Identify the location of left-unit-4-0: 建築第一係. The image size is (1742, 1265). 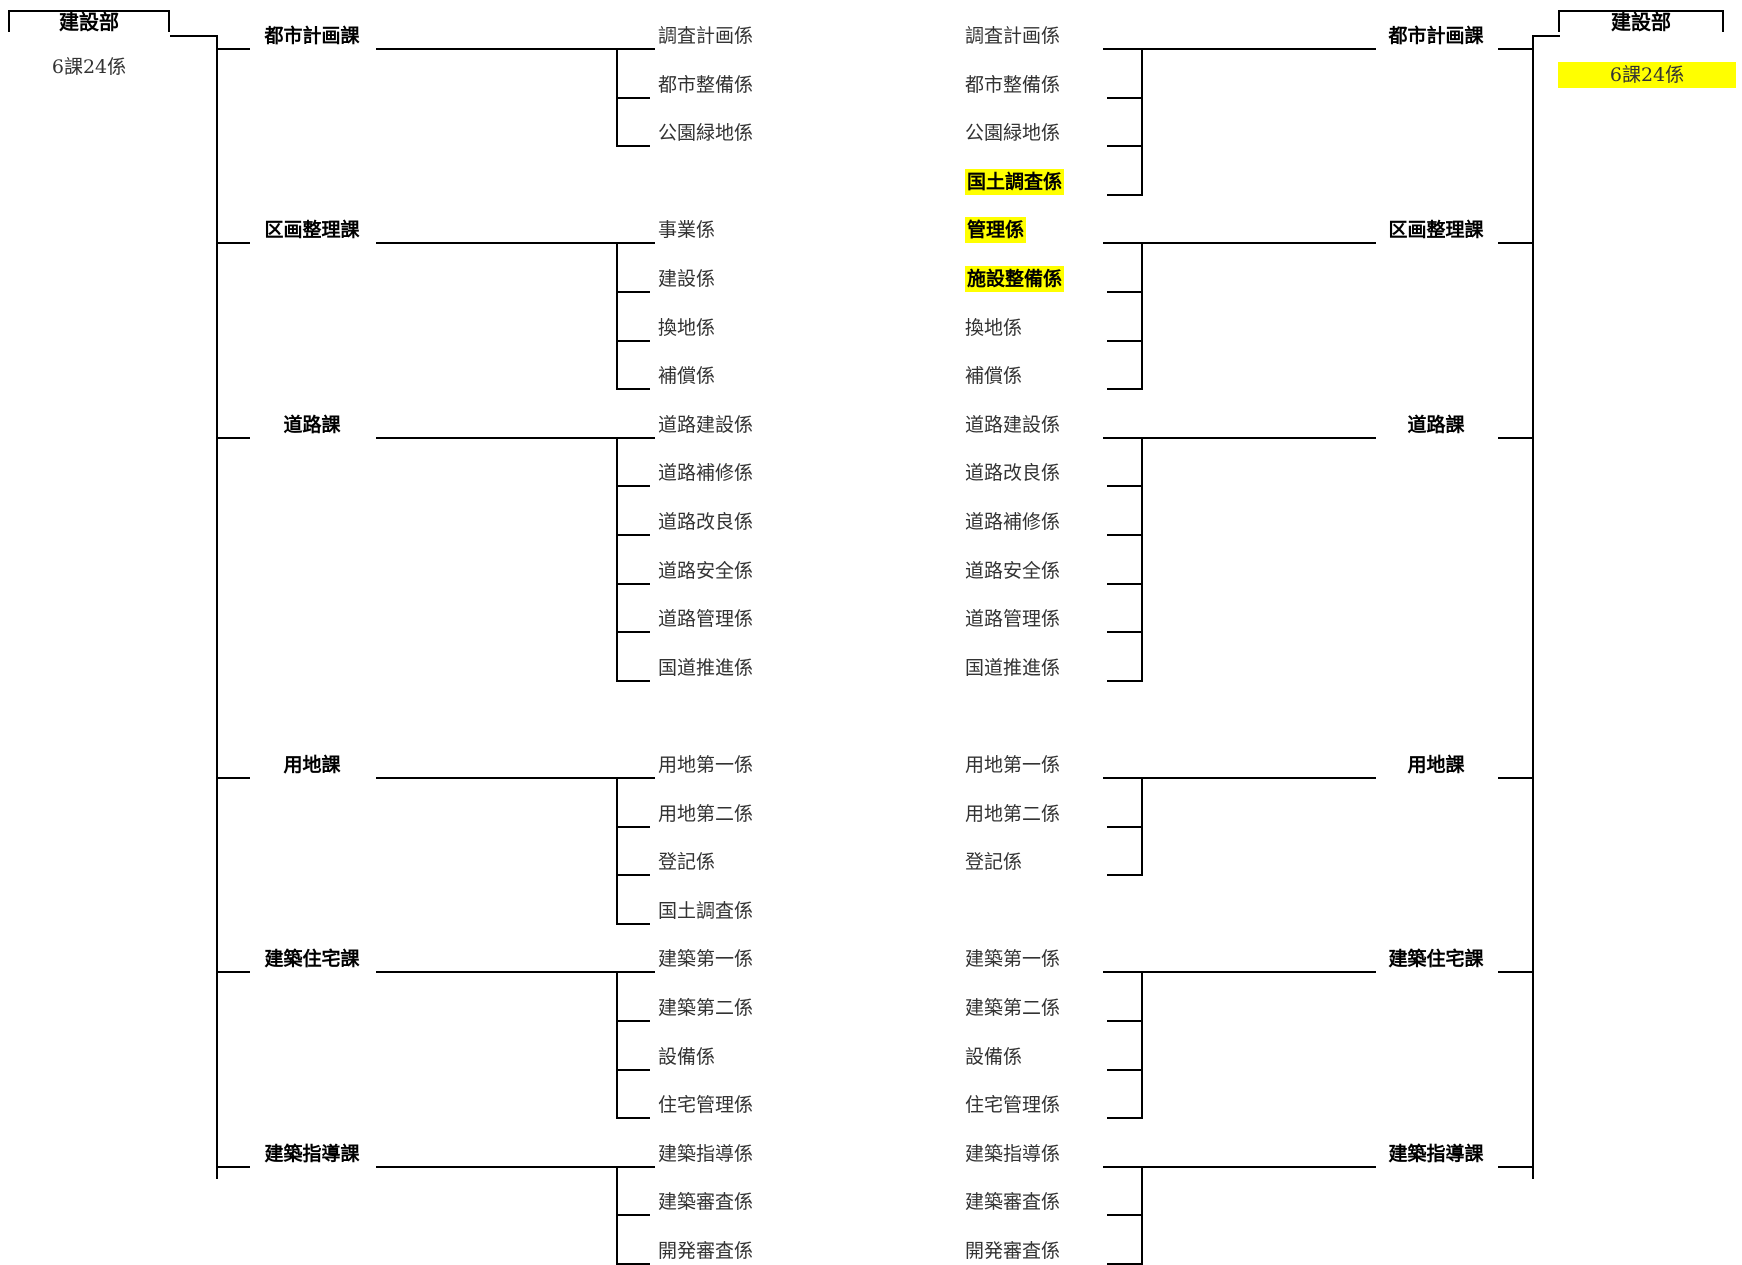
(706, 959).